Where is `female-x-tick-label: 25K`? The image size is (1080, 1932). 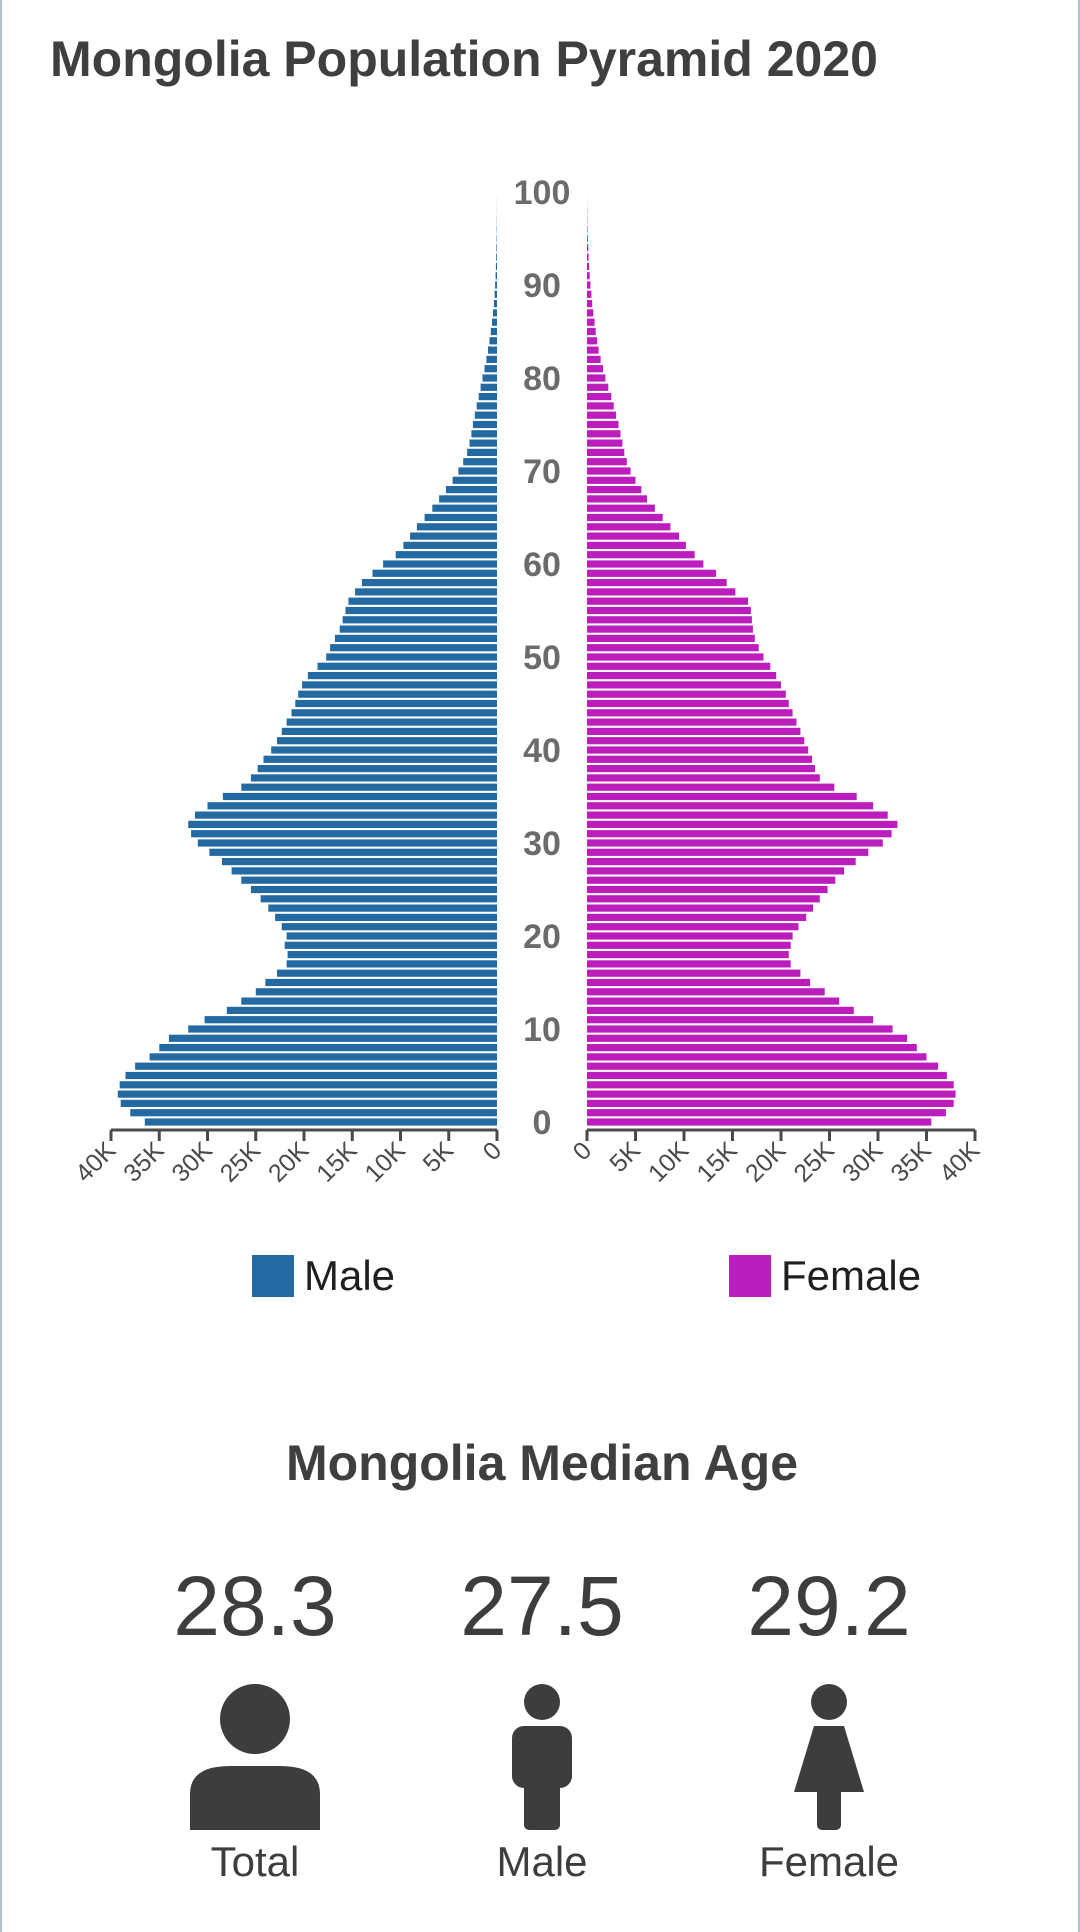
female-x-tick-label: 25K is located at coordinates (813, 1161).